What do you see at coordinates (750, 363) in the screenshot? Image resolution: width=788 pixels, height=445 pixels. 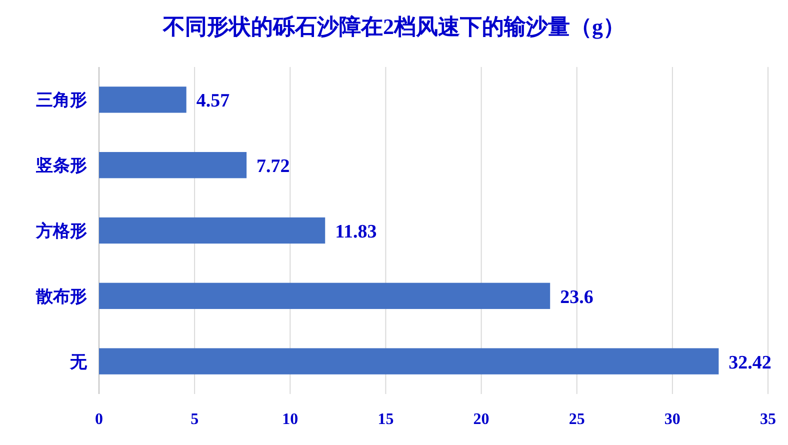 I see `data-label: 32.42` at bounding box center [750, 363].